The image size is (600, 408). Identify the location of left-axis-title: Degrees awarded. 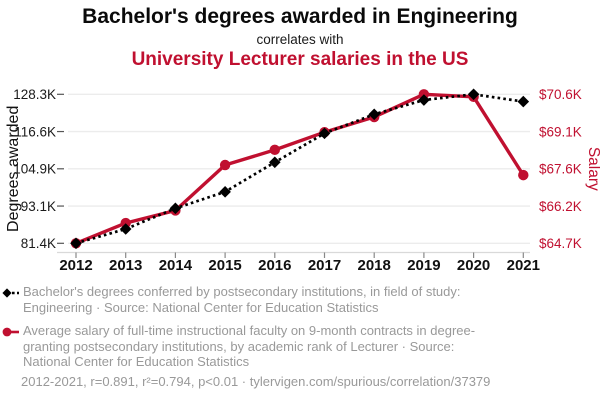
(13, 169).